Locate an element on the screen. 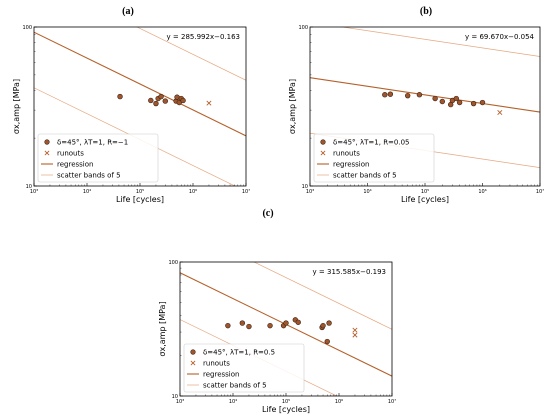 The height and width of the screenshot is (417, 550). panel-label: (a) is located at coordinates (128, 11).